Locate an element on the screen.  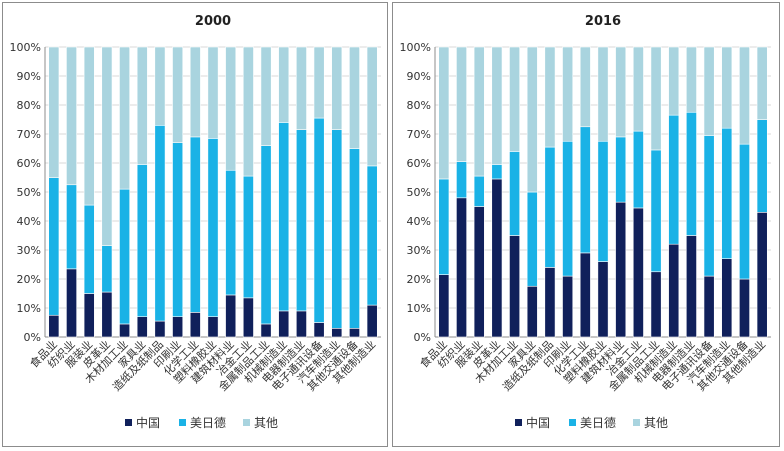
legend-label: 美日德 is located at coordinates (208, 422).